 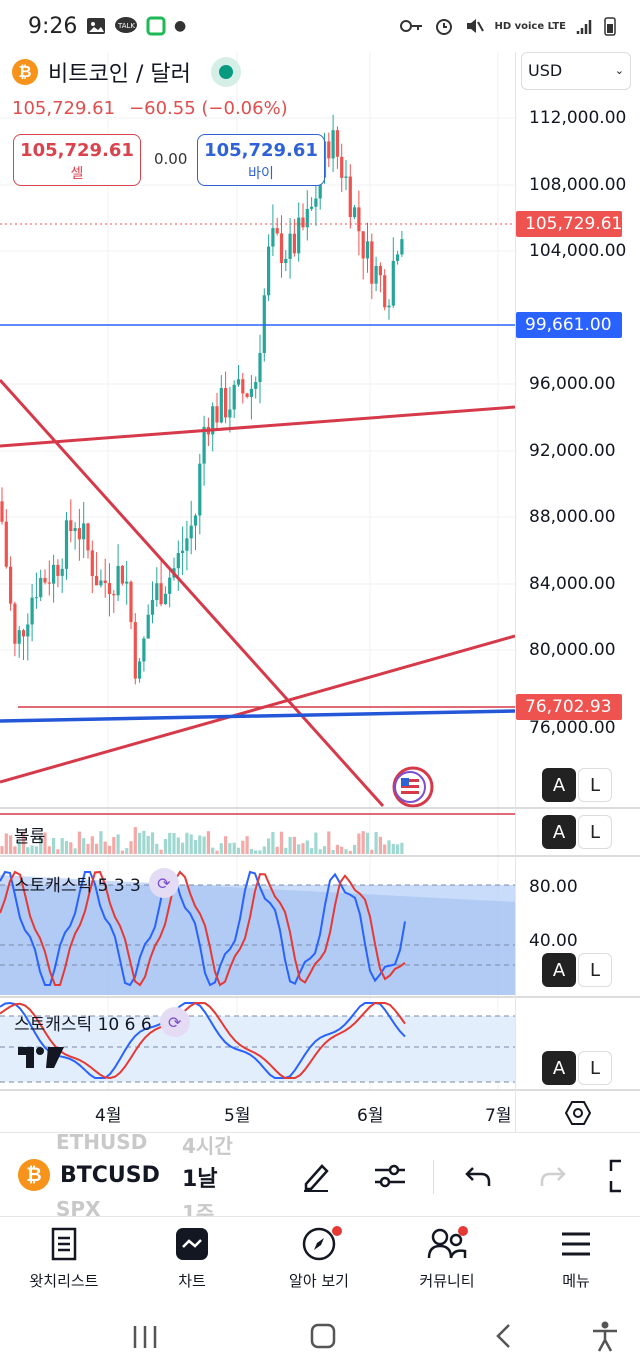 What do you see at coordinates (261, 174) in the screenshot?
I see `buy-label: 바이` at bounding box center [261, 174].